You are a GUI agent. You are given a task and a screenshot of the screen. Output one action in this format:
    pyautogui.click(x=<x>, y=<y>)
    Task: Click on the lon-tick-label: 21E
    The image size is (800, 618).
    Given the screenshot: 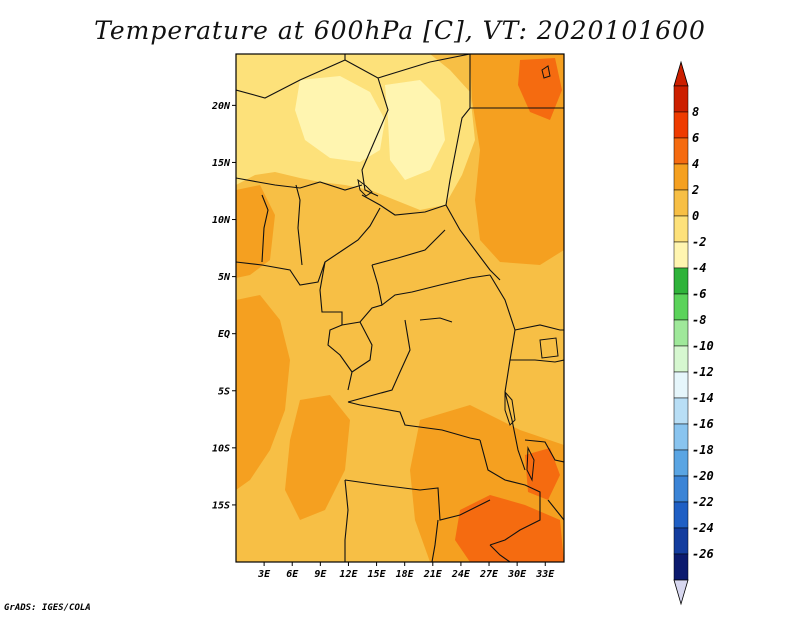 What is the action you would take?
    pyautogui.click(x=433, y=574)
    